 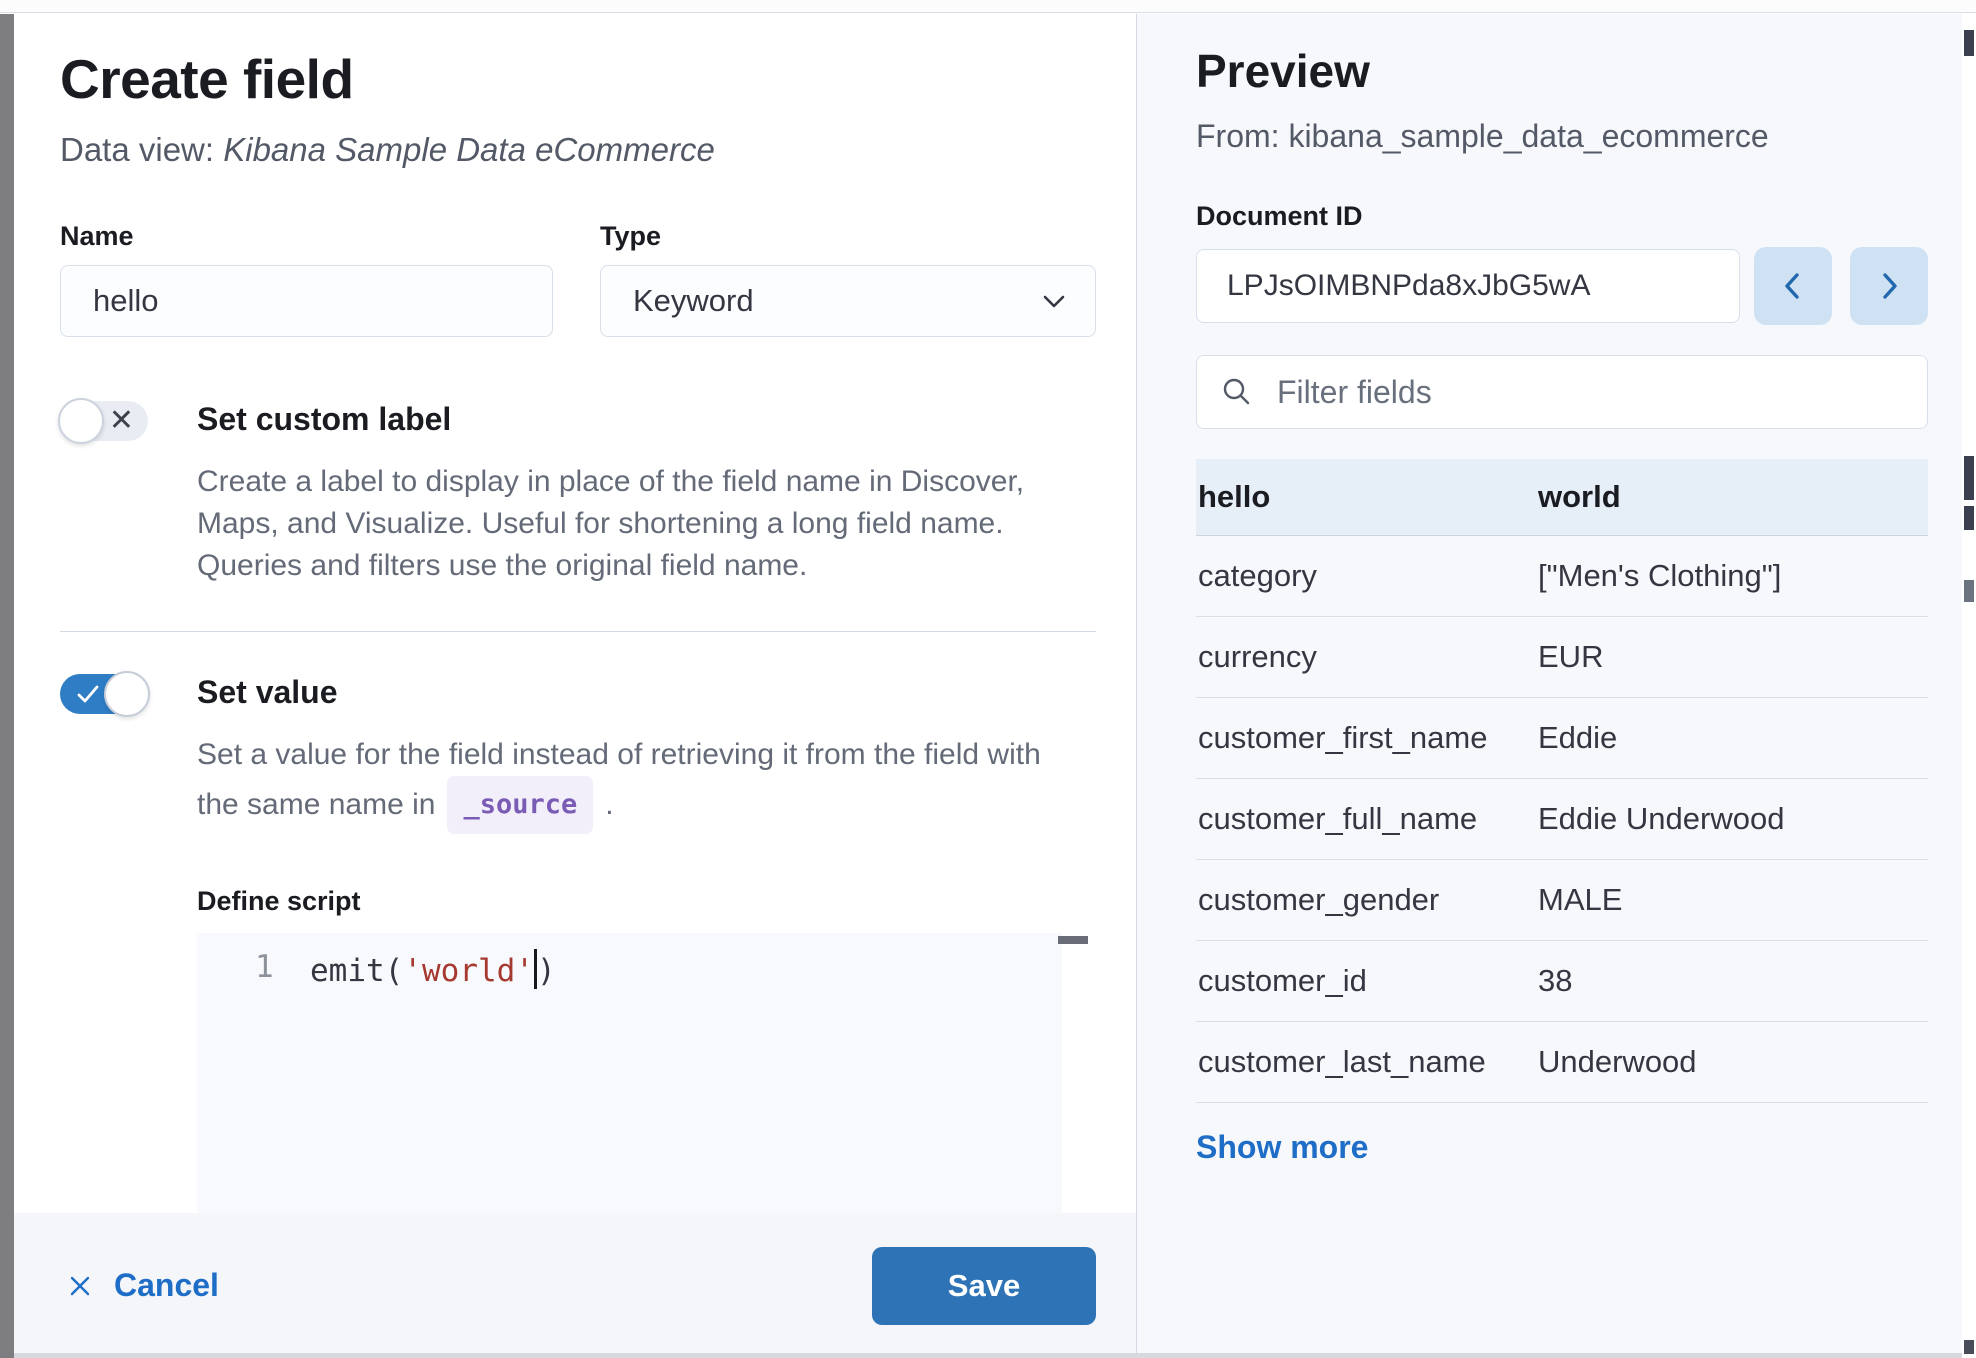 What do you see at coordinates (642, 1091) in the screenshot?
I see `script-code-editor: 1 emit('world')` at bounding box center [642, 1091].